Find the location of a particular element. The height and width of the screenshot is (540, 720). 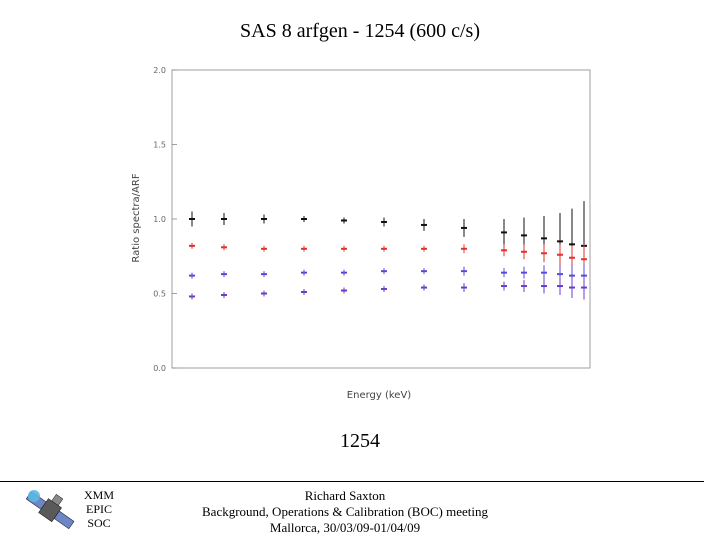

credits-location-dates: Mallorca, 30/03/09-01/04/09 is located at coordinates (345, 527).